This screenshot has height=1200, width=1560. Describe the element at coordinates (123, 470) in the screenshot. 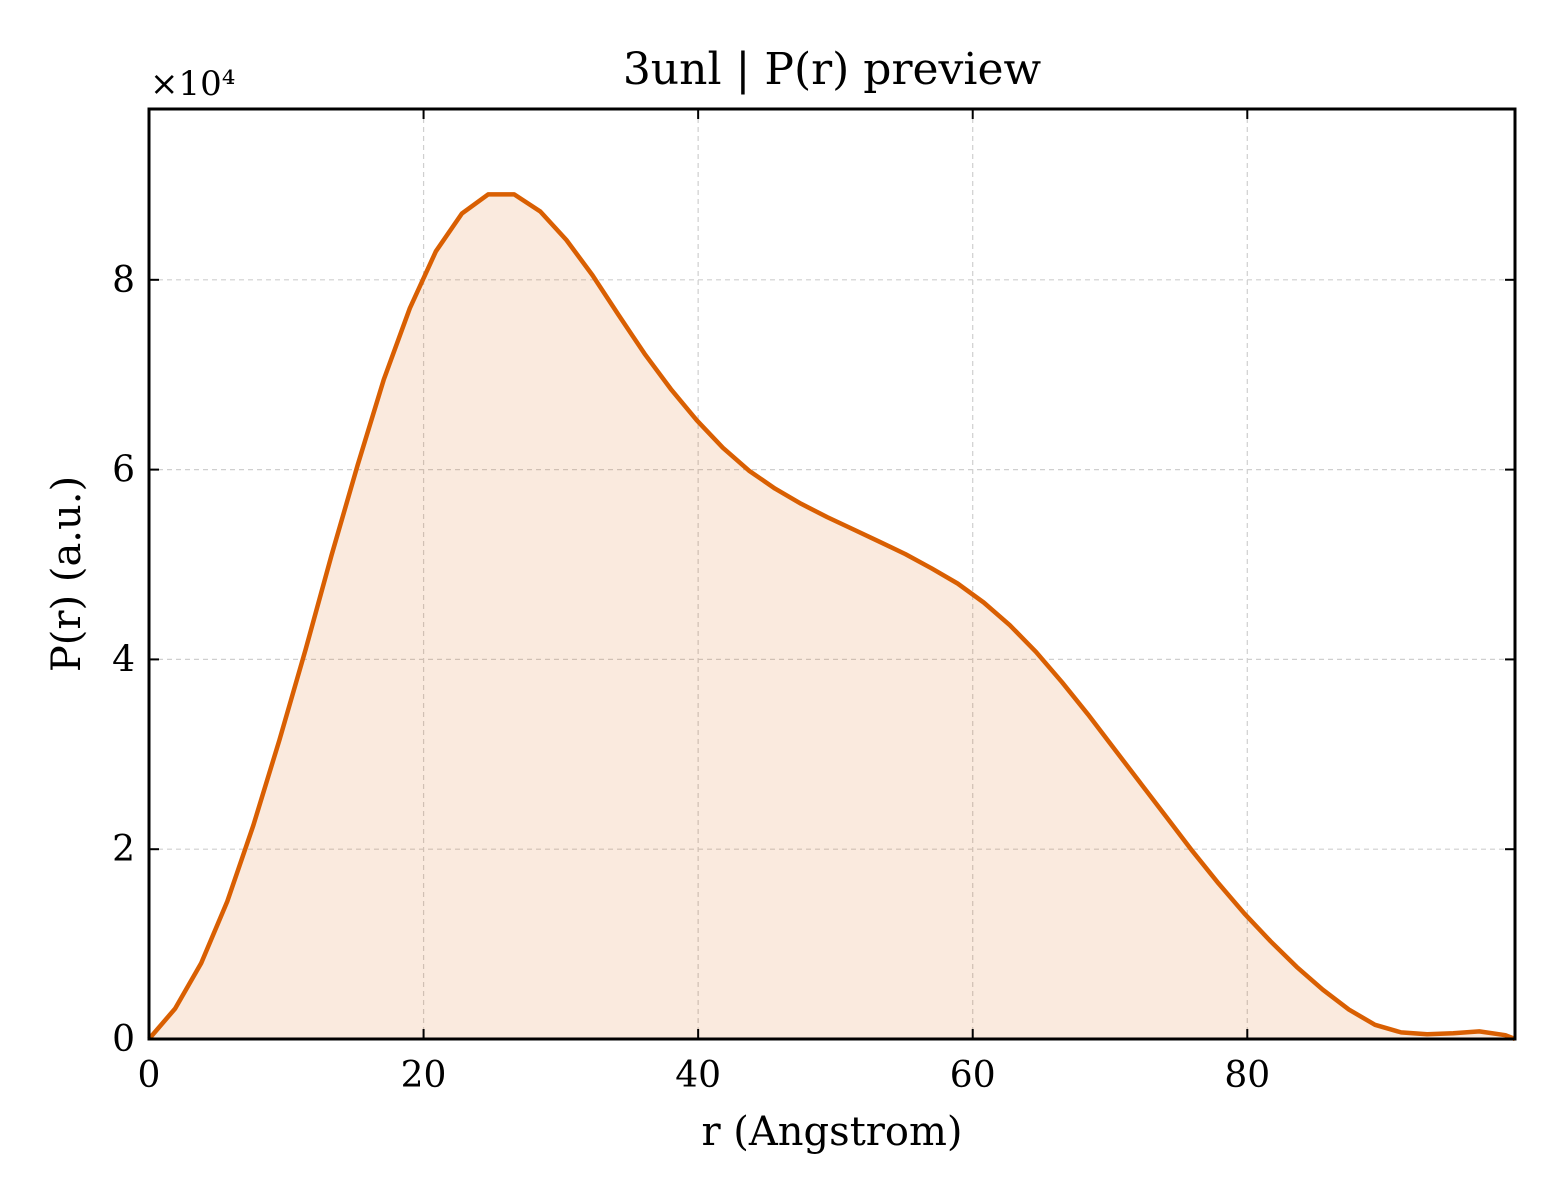

I see `y-tick-label: 6` at that location.